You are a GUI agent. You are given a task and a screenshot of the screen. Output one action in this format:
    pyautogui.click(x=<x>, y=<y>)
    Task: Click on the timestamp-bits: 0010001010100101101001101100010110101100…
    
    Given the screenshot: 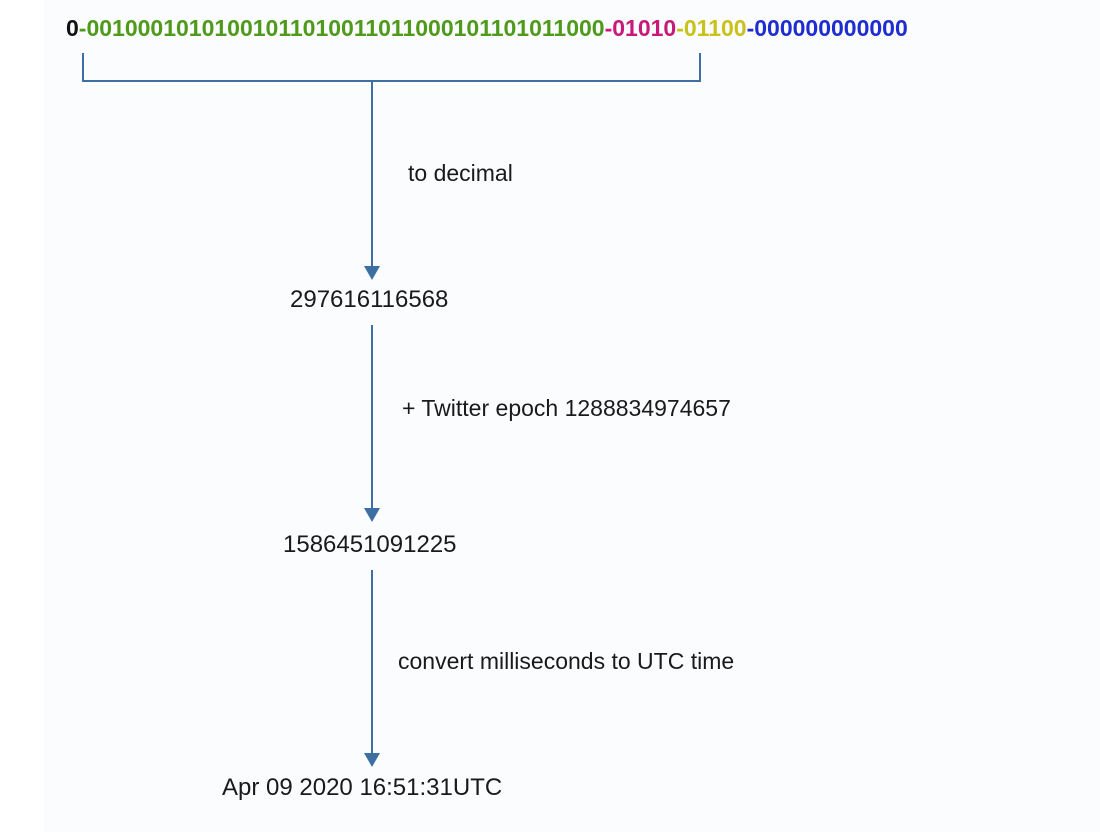 What is the action you would take?
    pyautogui.click(x=345, y=28)
    